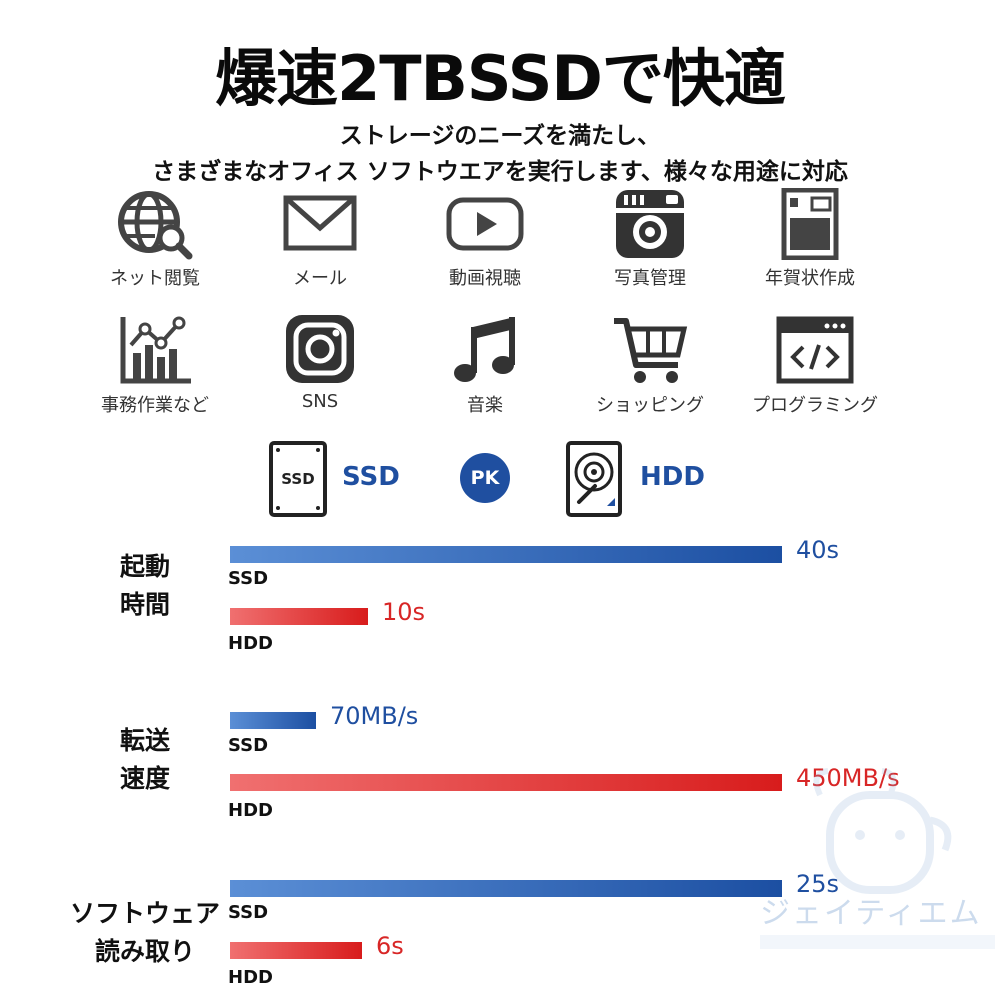 This screenshot has height=1000, width=1000. I want to click on feature-mail: メール, so click(320, 239).